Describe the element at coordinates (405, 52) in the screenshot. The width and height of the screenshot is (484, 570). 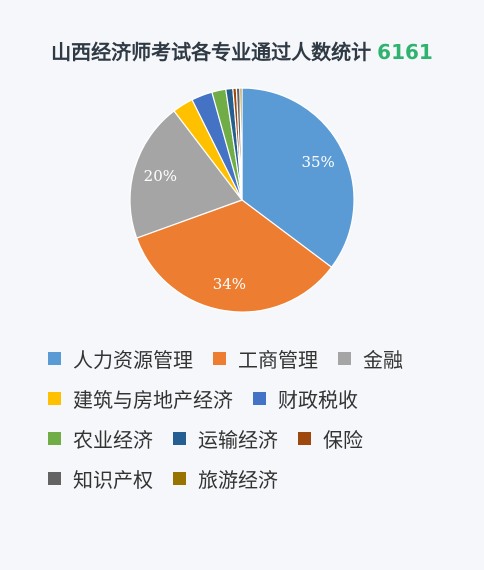
I see `total-count: 6161` at that location.